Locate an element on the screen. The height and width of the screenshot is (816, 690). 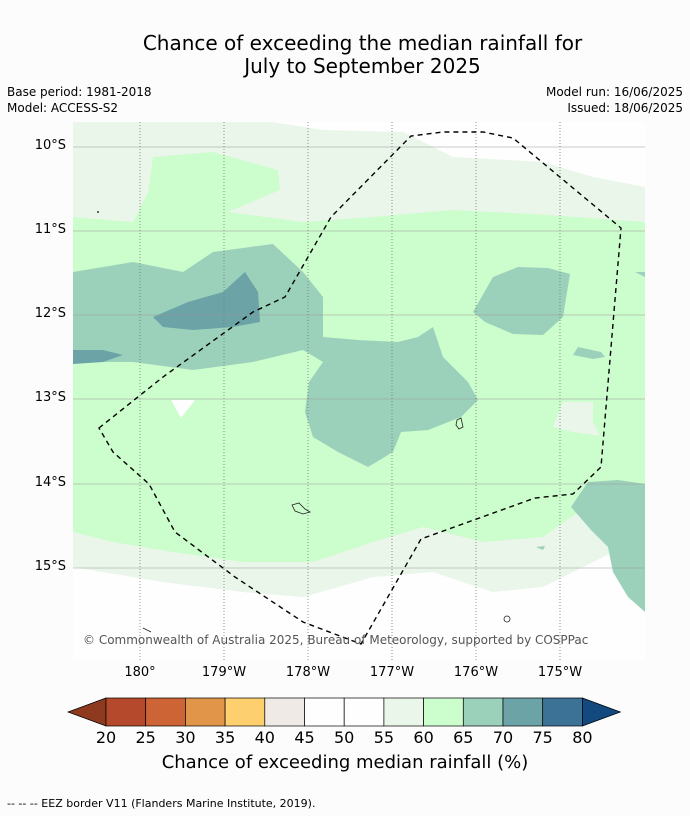
base-period: Base period: 1981-2018 is located at coordinates (79, 92).